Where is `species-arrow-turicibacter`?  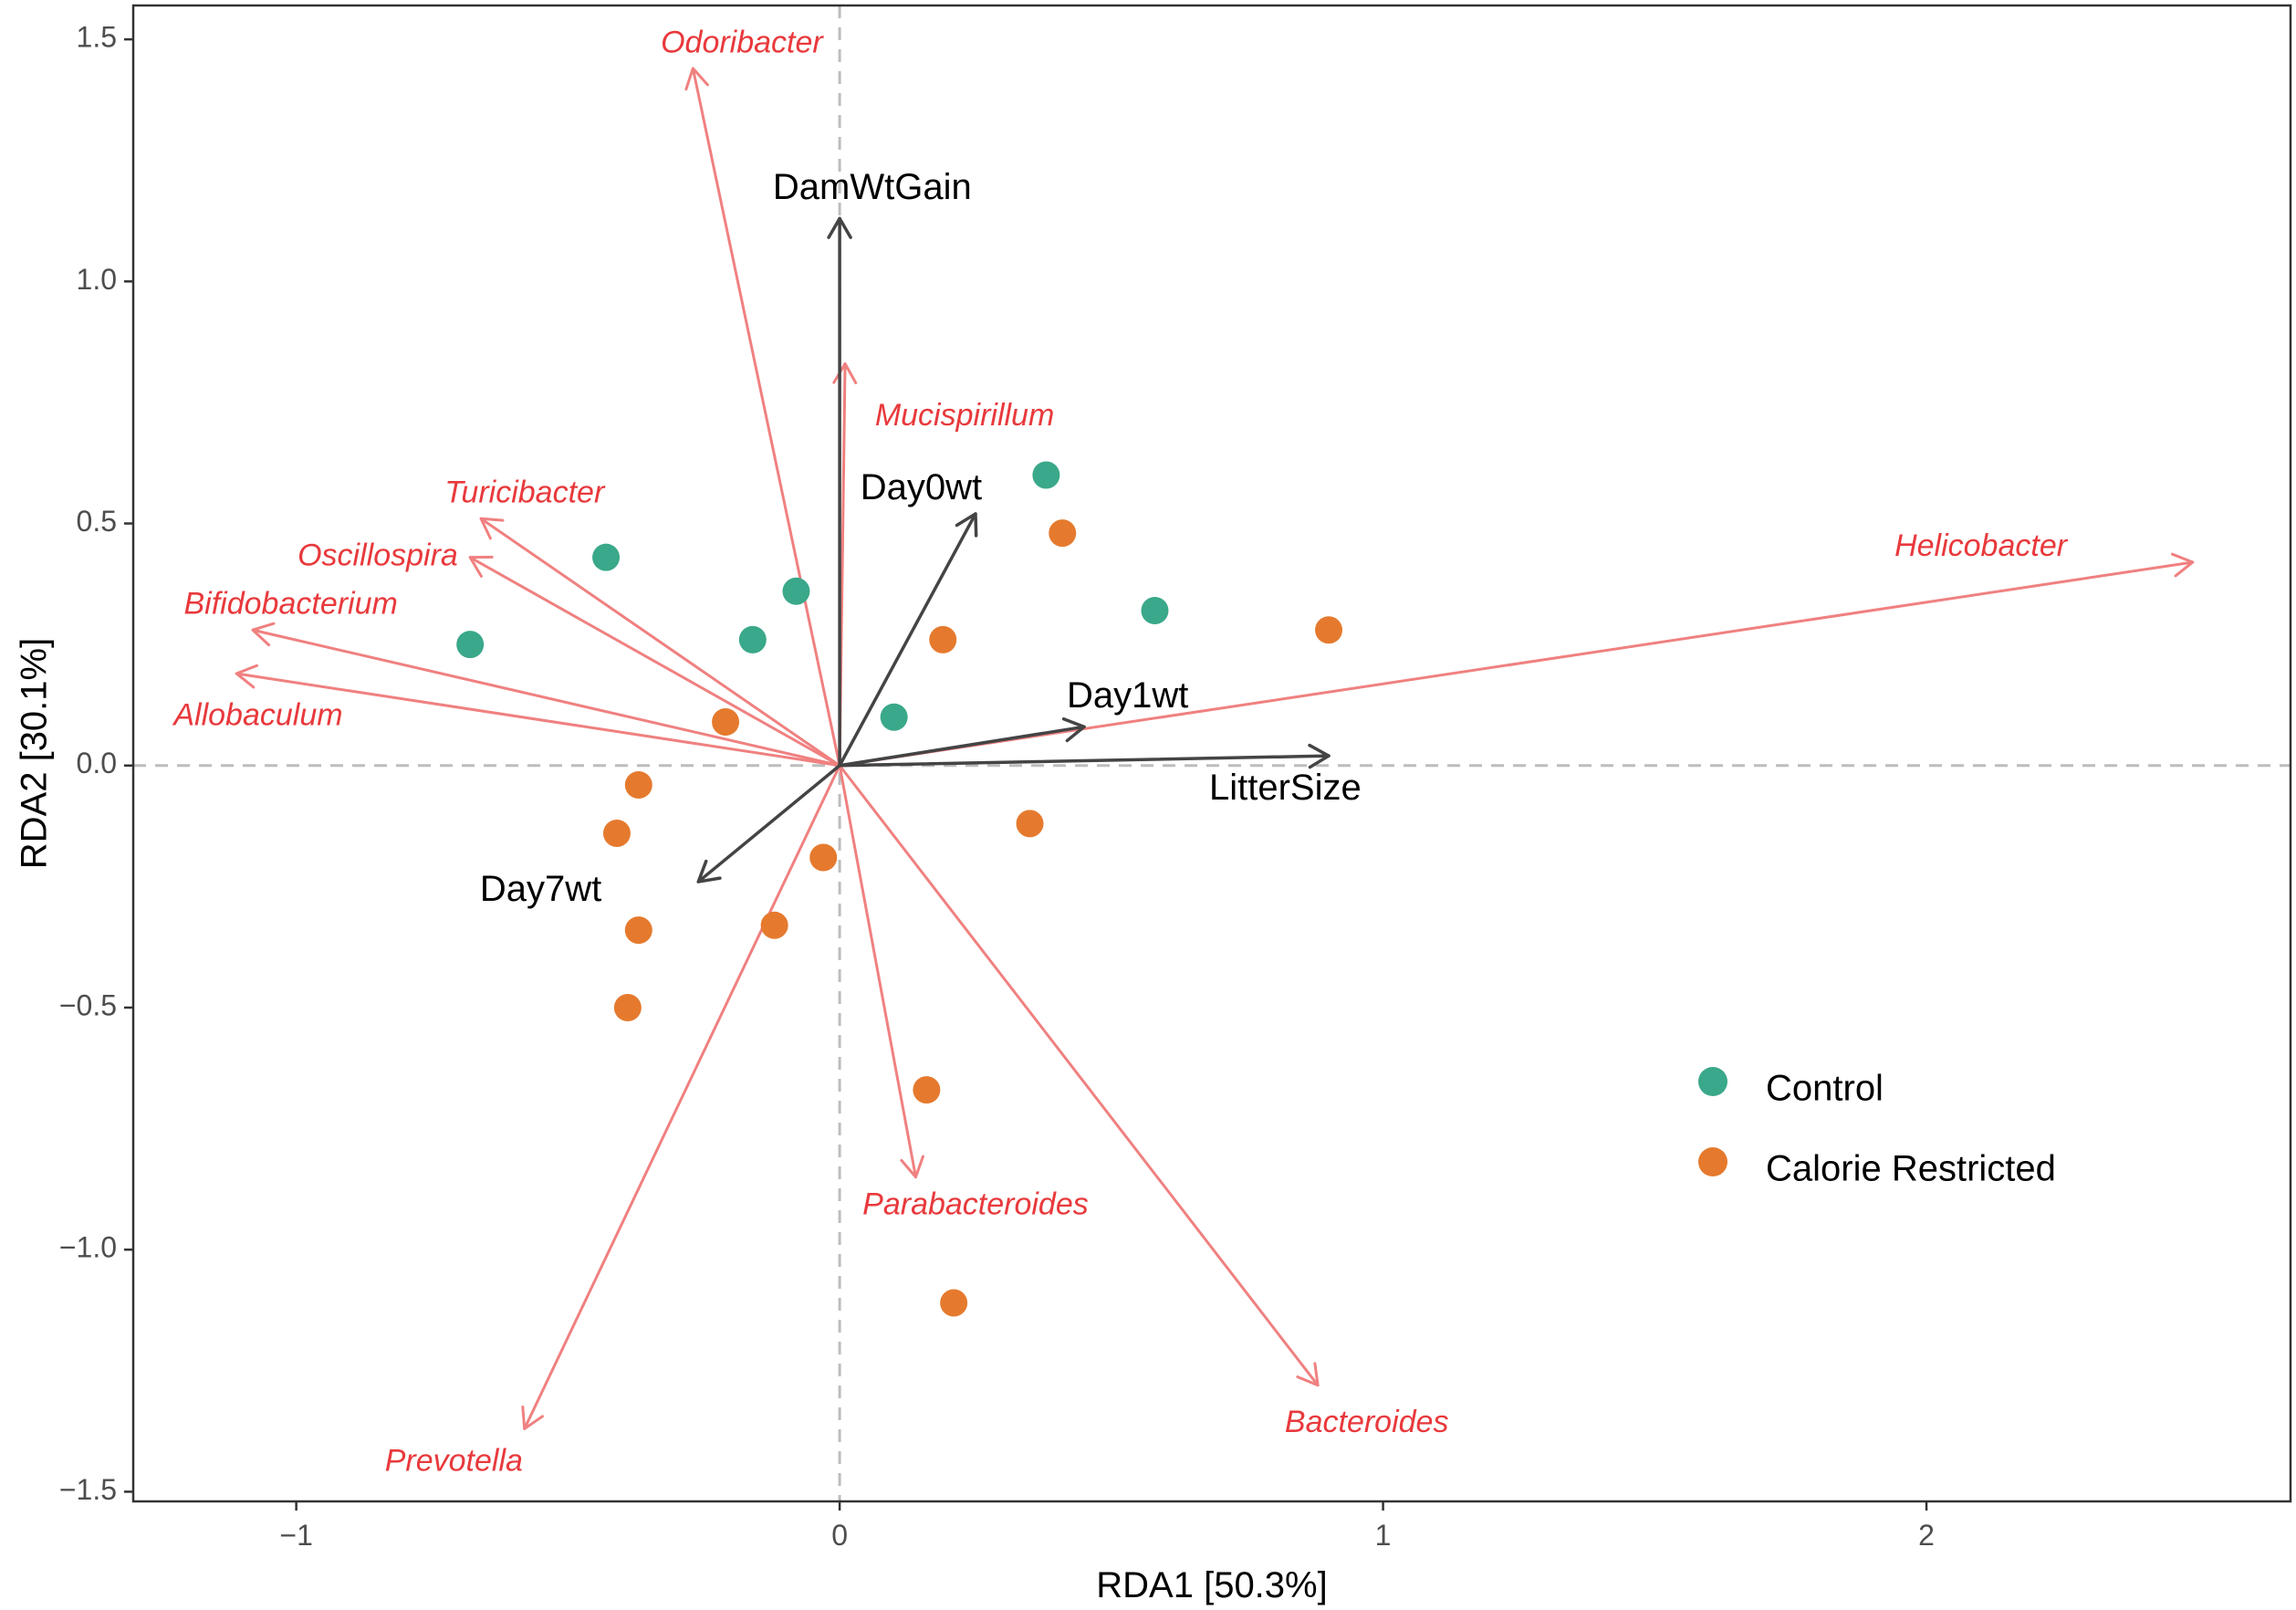
species-arrow-turicibacter is located at coordinates (660, 642).